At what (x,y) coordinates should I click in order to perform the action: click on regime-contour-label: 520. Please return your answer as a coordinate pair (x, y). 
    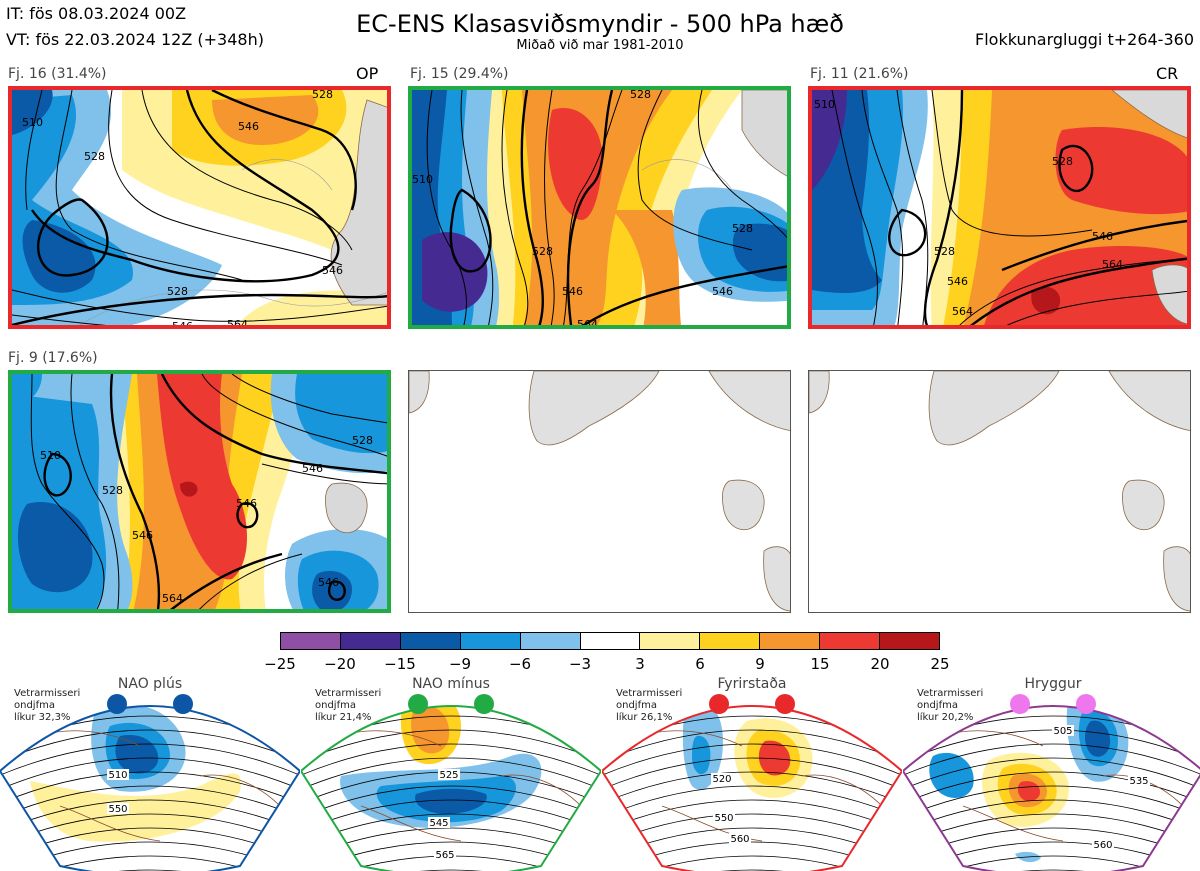
    Looking at the image, I should click on (721, 779).